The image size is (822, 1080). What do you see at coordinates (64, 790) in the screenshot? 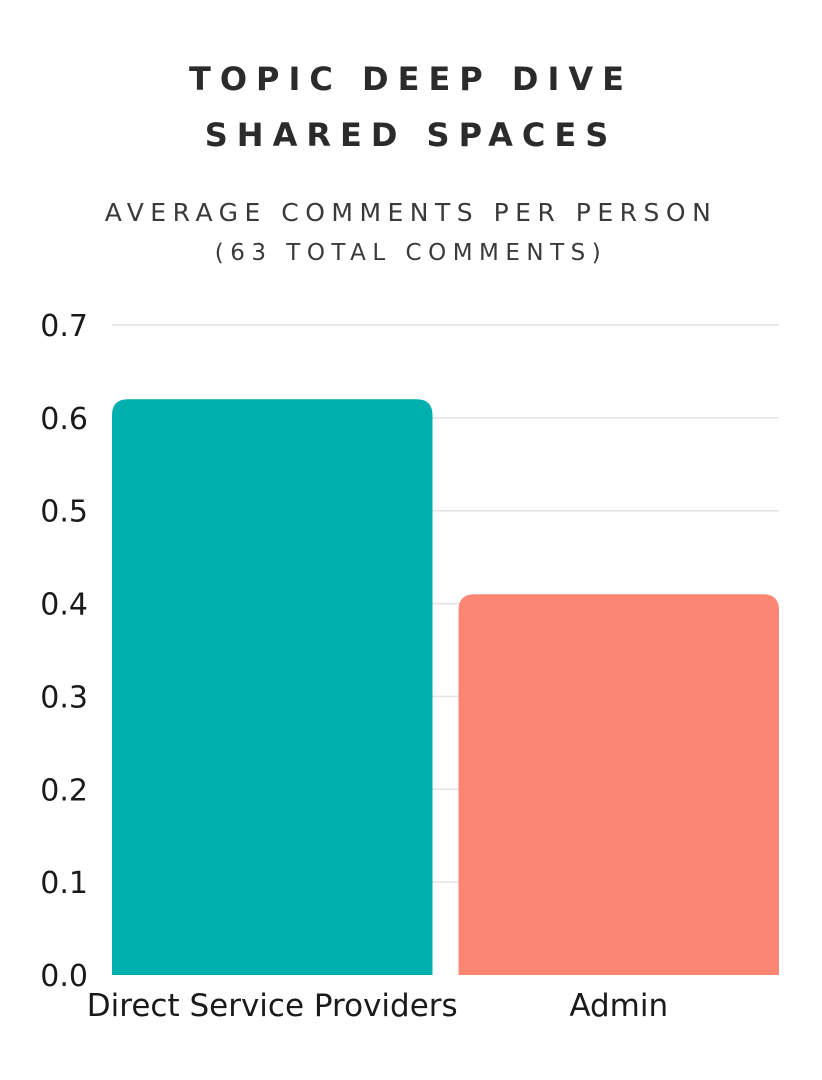
I see `y-tick-label: 0.2` at bounding box center [64, 790].